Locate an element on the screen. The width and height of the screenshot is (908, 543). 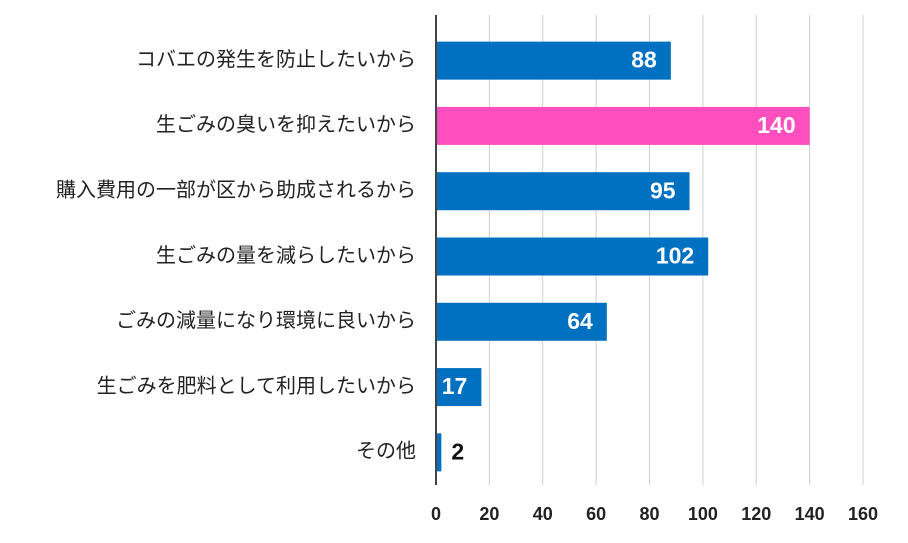
category-label: ごみの減量になり環境に良いから is located at coordinates (266, 320).